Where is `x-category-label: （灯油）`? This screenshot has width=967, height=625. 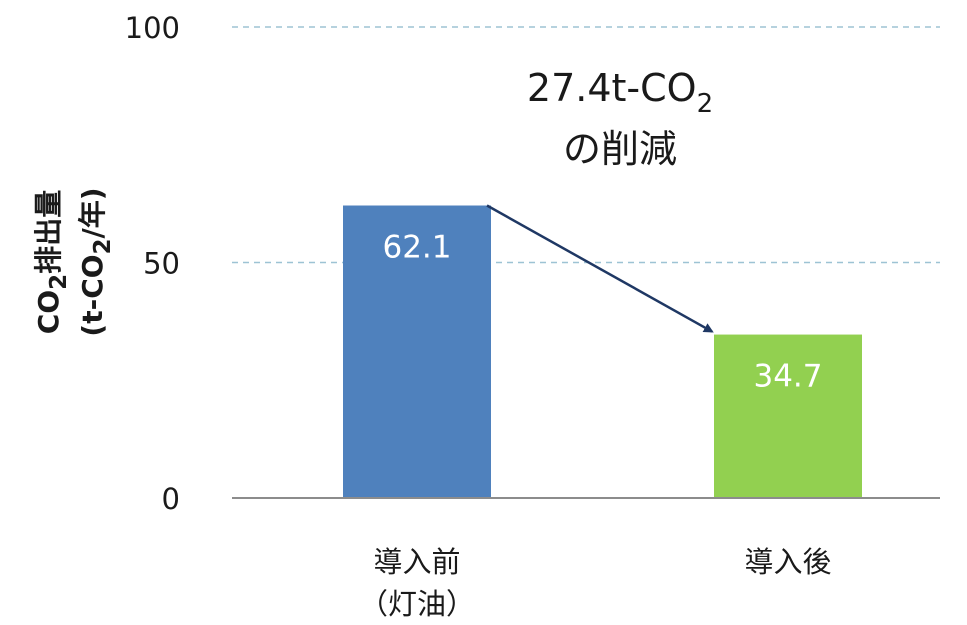 x-category-label: （灯油） is located at coordinates (417, 604).